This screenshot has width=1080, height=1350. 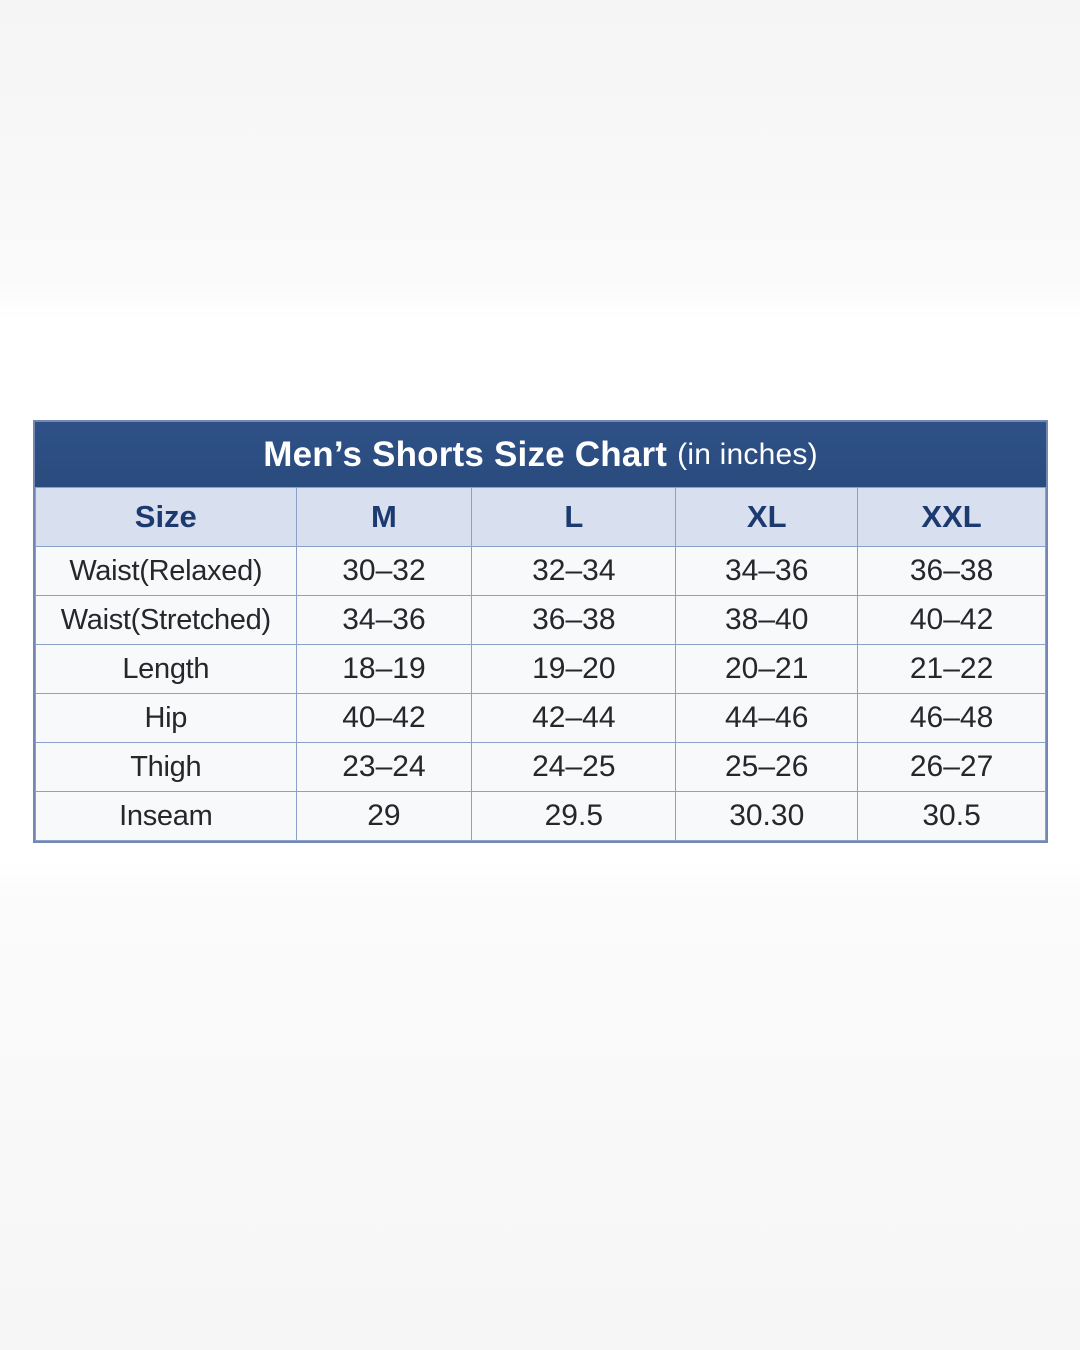 What do you see at coordinates (951, 816) in the screenshot?
I see `cell-value: 30.5` at bounding box center [951, 816].